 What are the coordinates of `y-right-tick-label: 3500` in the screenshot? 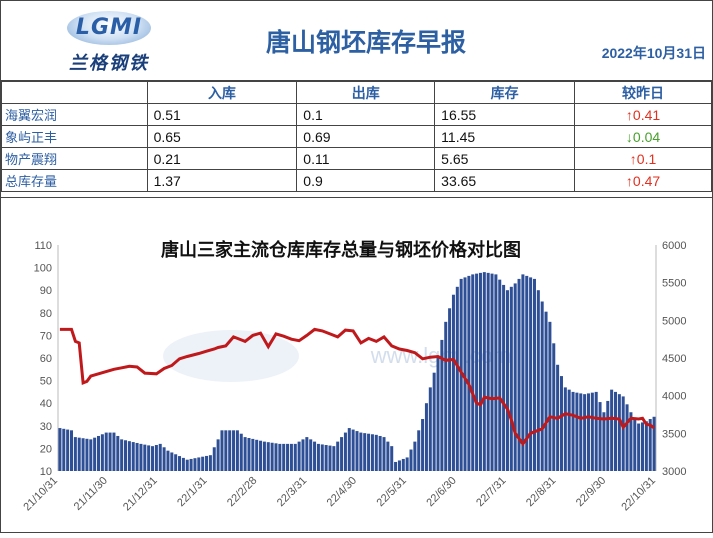 It's located at (674, 434).